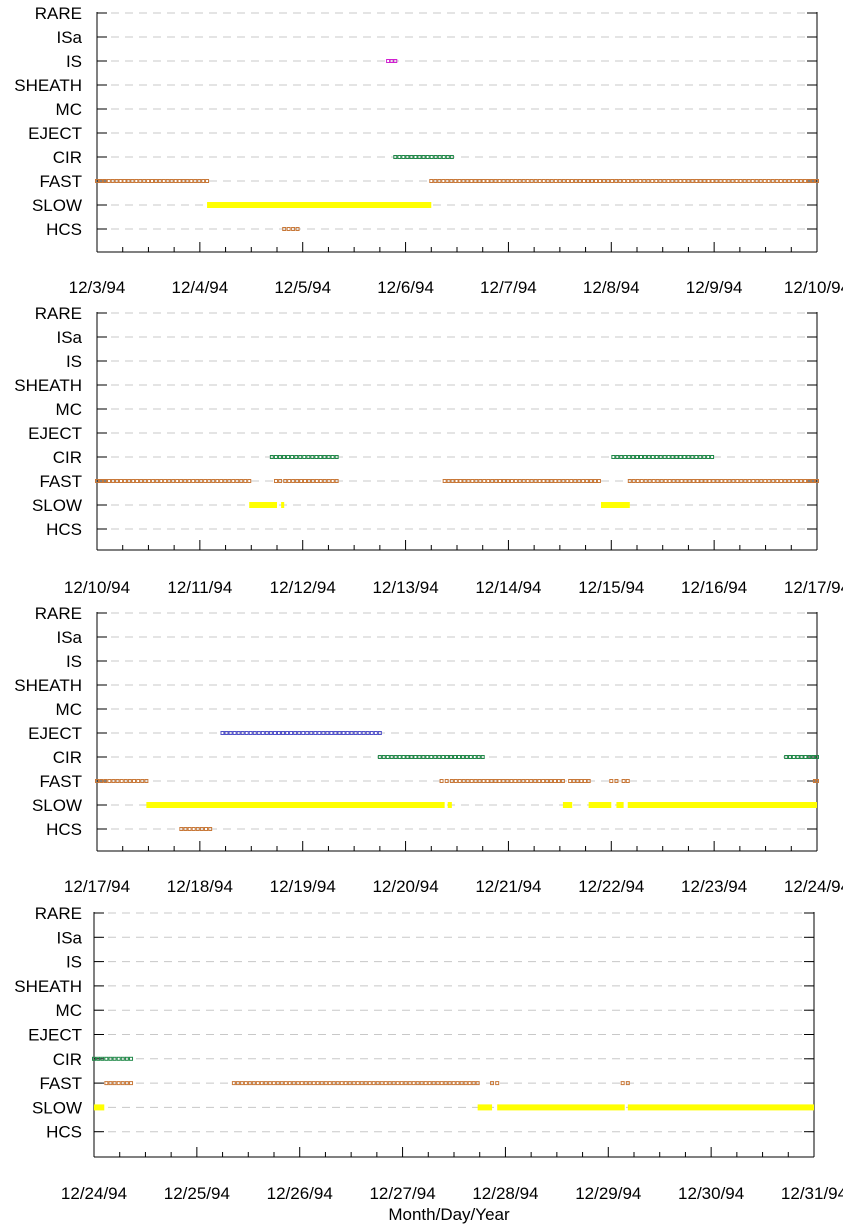  I want to click on category-label: ISa, so click(69, 637).